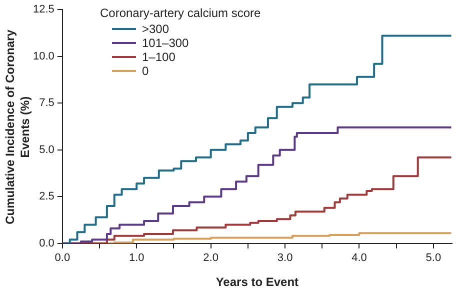 Image resolution: width=458 pixels, height=294 pixels. Describe the element at coordinates (46, 150) in the screenshot. I see `y-tick-label: 5.0` at that location.